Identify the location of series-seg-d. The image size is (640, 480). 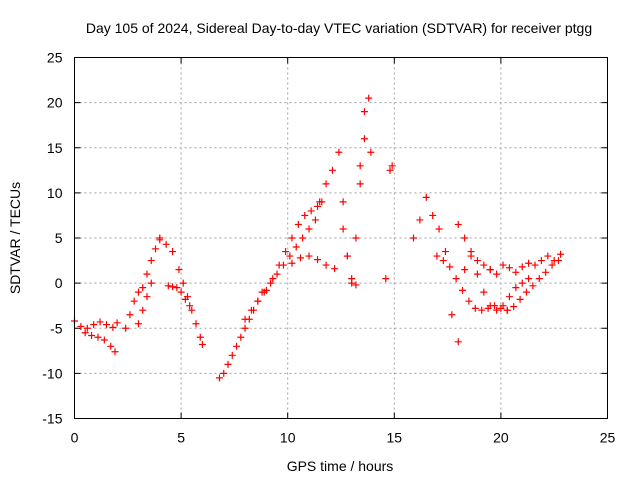
(144, 303).